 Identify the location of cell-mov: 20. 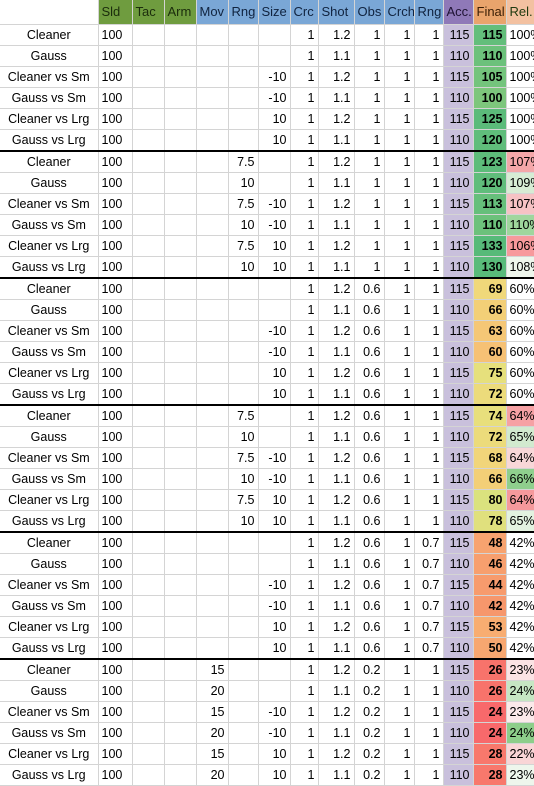
(212, 733).